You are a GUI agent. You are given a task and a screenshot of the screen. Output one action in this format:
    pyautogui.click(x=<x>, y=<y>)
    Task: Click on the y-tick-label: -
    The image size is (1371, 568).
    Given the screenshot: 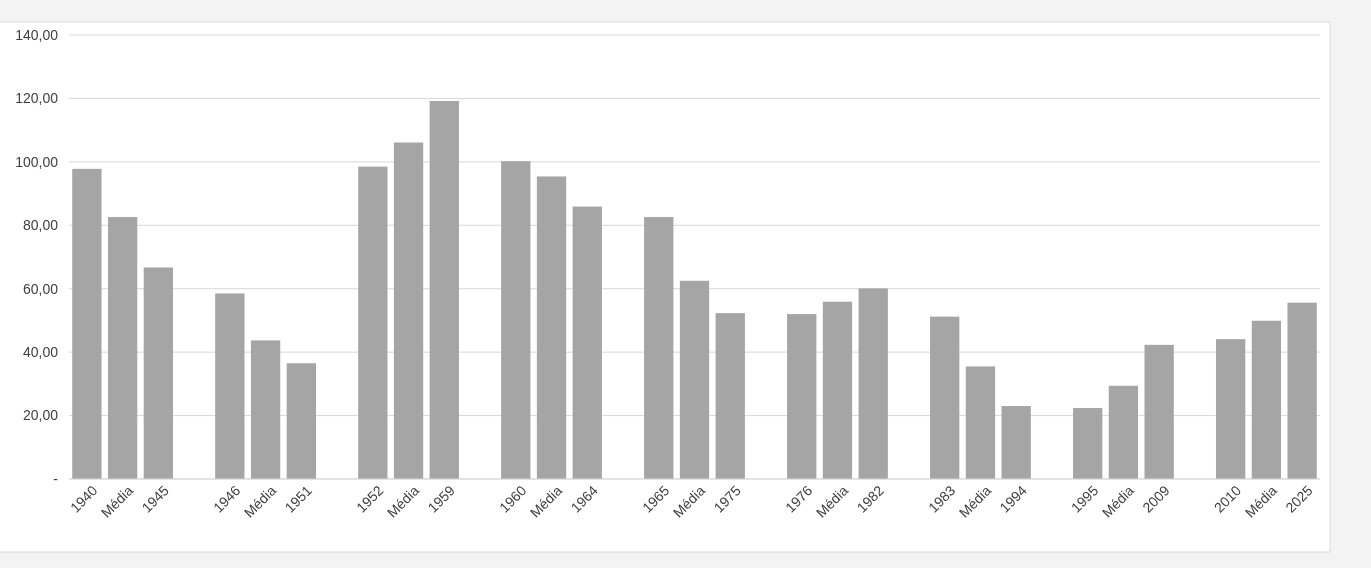 What is the action you would take?
    pyautogui.click(x=56, y=478)
    